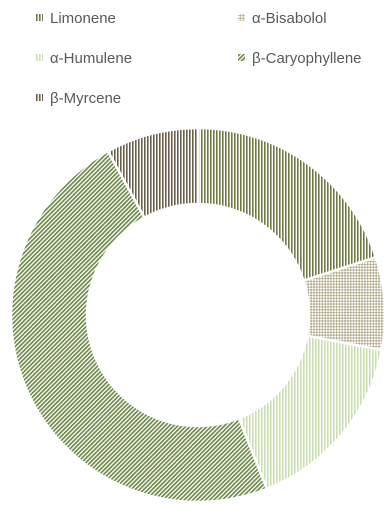  Describe the element at coordinates (307, 58) in the screenshot. I see `legend-label: β-Caryophyllene` at that location.